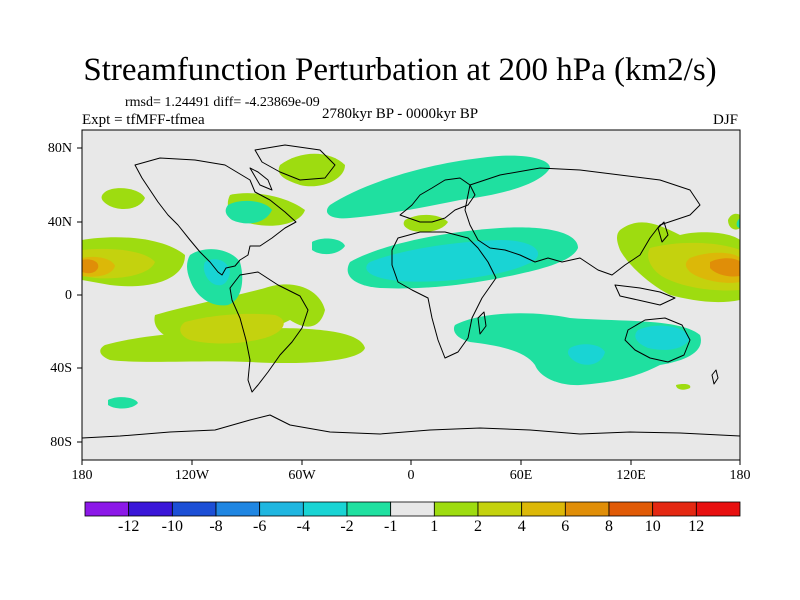 The height and width of the screenshot is (600, 800). I want to click on y-tick-label: 40S, so click(61, 368).